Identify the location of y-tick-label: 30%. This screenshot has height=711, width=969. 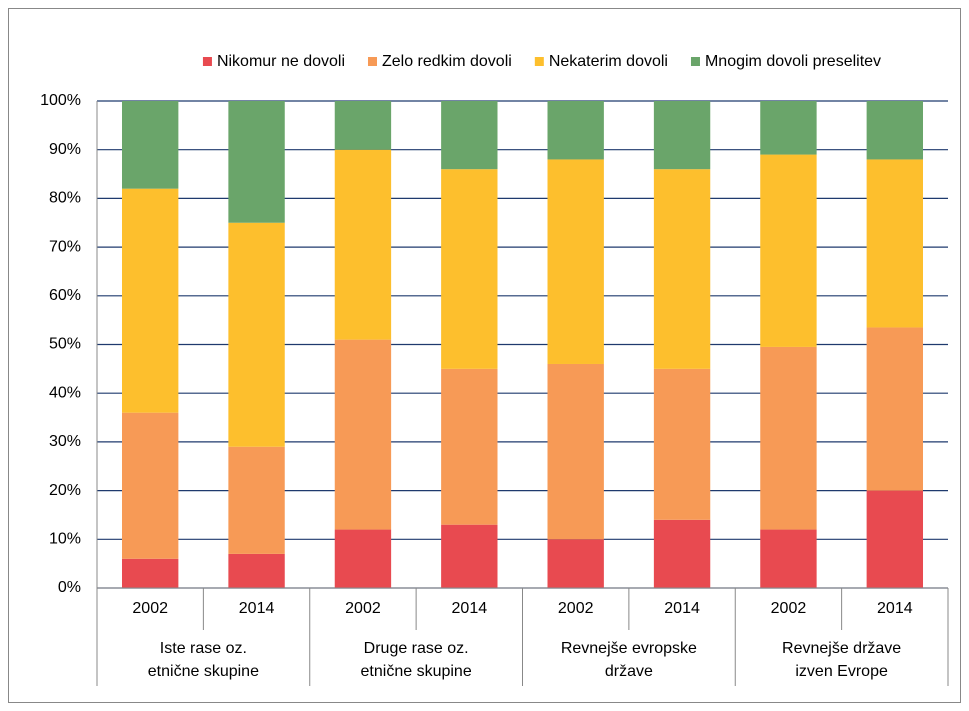
(65, 441).